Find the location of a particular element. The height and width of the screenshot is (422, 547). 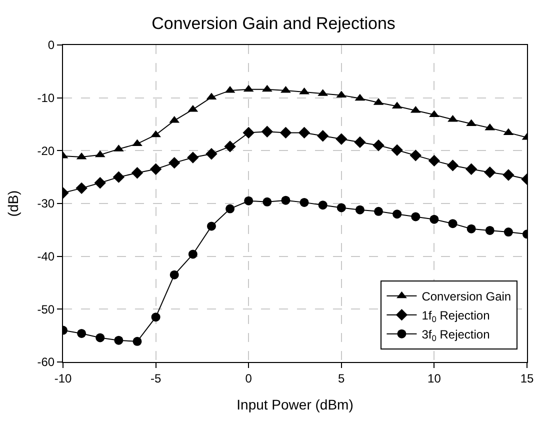

y-tick-label: -50 is located at coordinates (46, 309).